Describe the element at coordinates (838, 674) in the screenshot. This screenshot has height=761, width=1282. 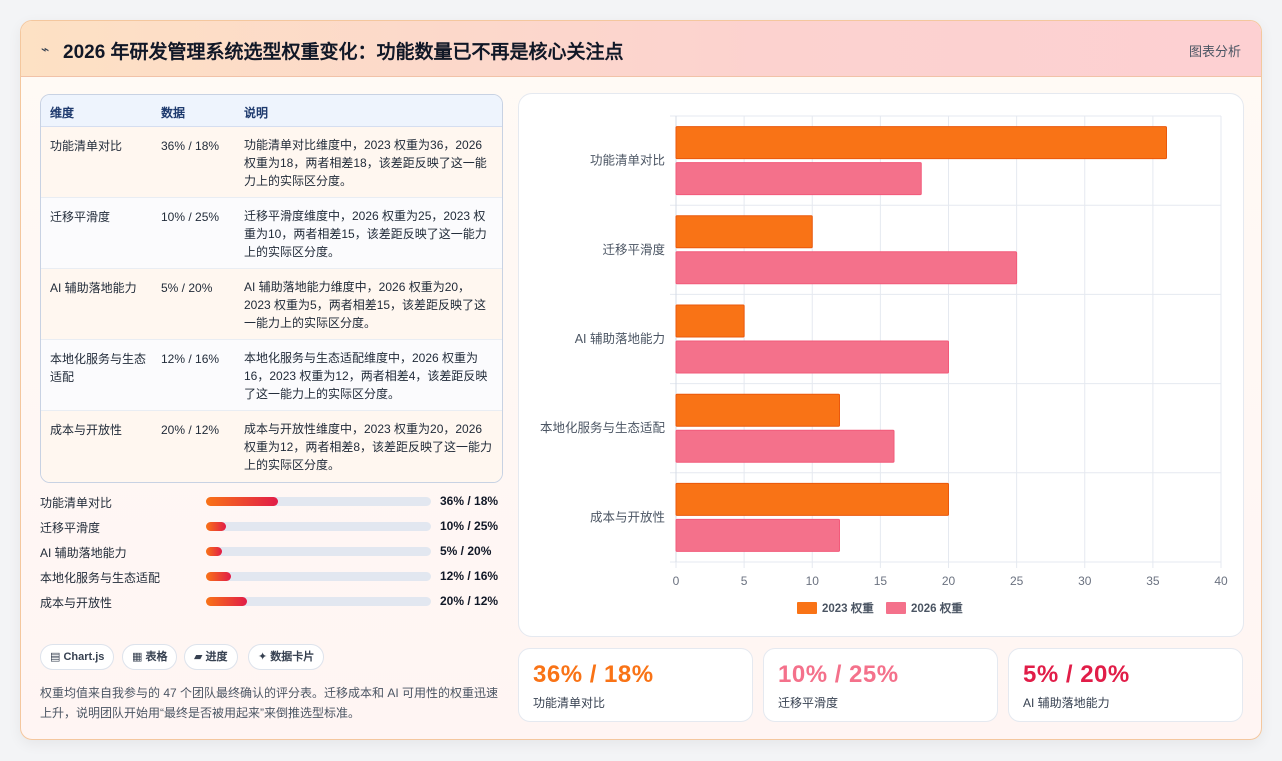
I see `kpi-value: 10% / 25%` at that location.